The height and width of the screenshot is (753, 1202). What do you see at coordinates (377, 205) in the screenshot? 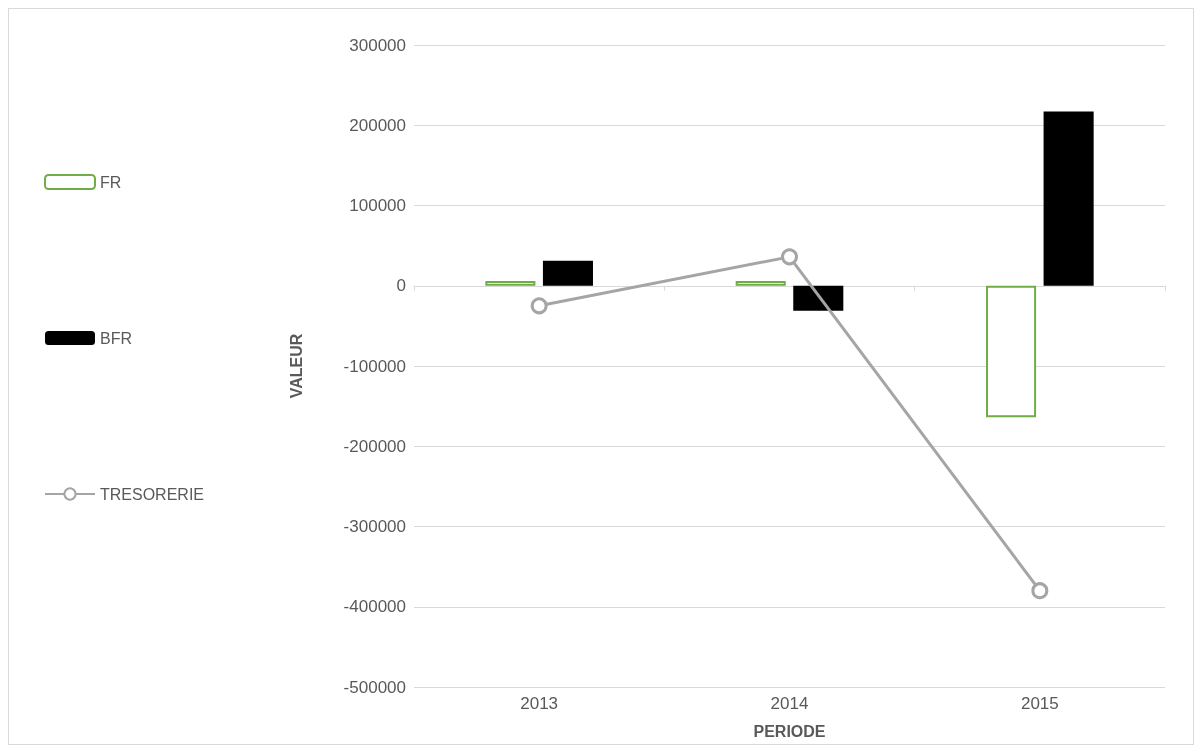
I see `y-tick-label: 100000` at bounding box center [377, 205].